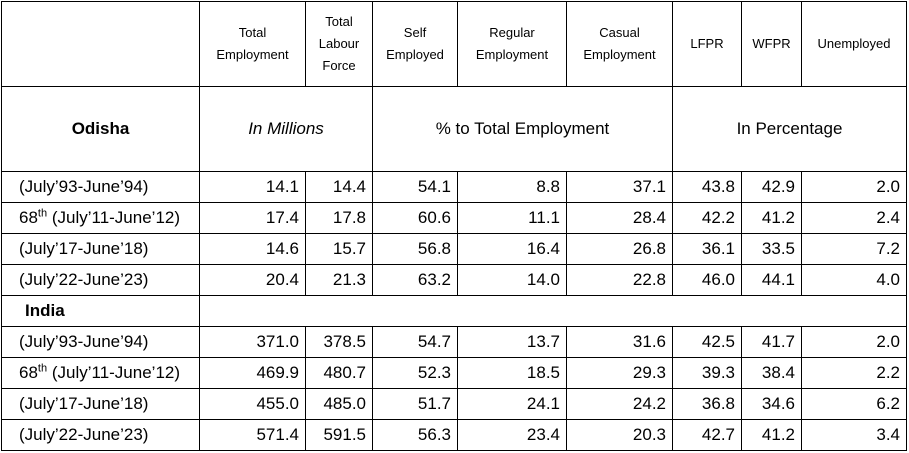 The image size is (909, 453). I want to click on value-cell: 51.7, so click(415, 404).